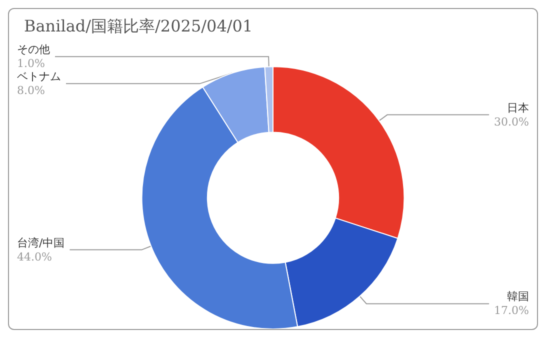  I want to click on data-label: 8.0%, so click(31, 91).